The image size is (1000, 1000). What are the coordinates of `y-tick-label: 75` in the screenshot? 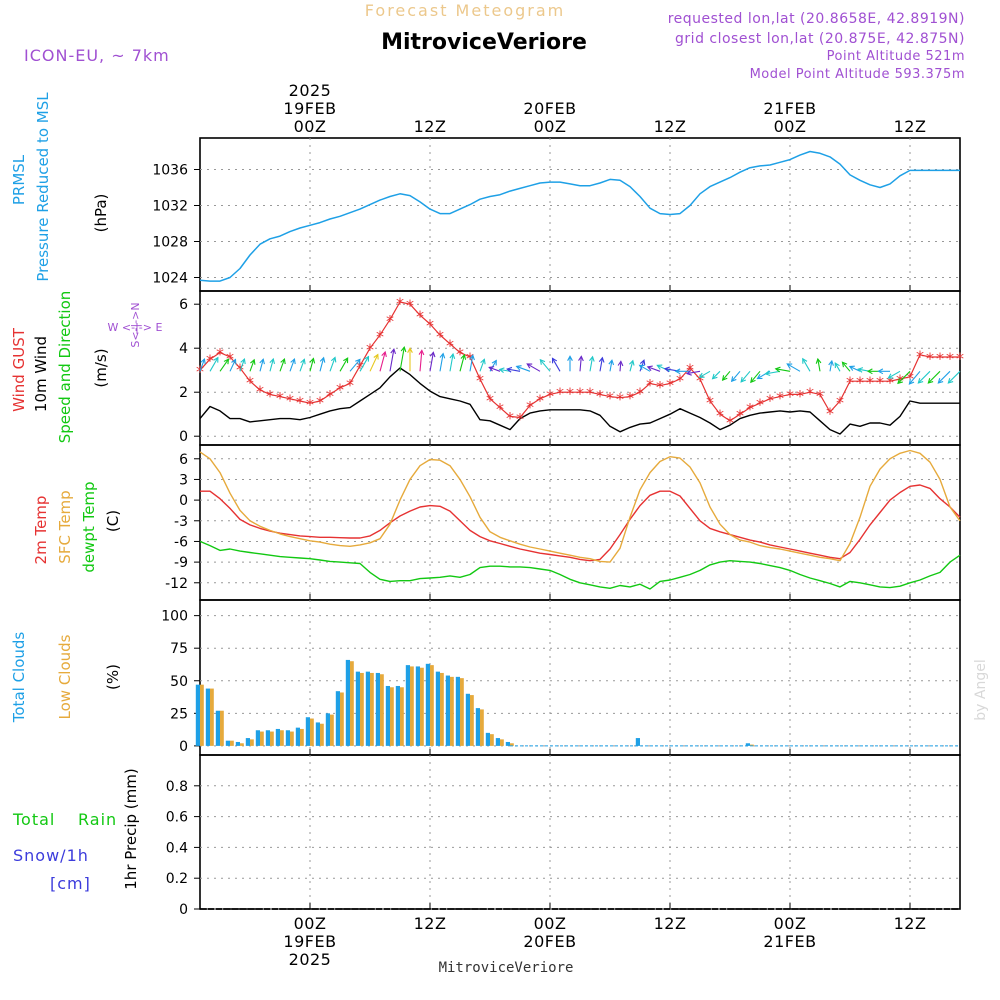 It's located at (179, 649).